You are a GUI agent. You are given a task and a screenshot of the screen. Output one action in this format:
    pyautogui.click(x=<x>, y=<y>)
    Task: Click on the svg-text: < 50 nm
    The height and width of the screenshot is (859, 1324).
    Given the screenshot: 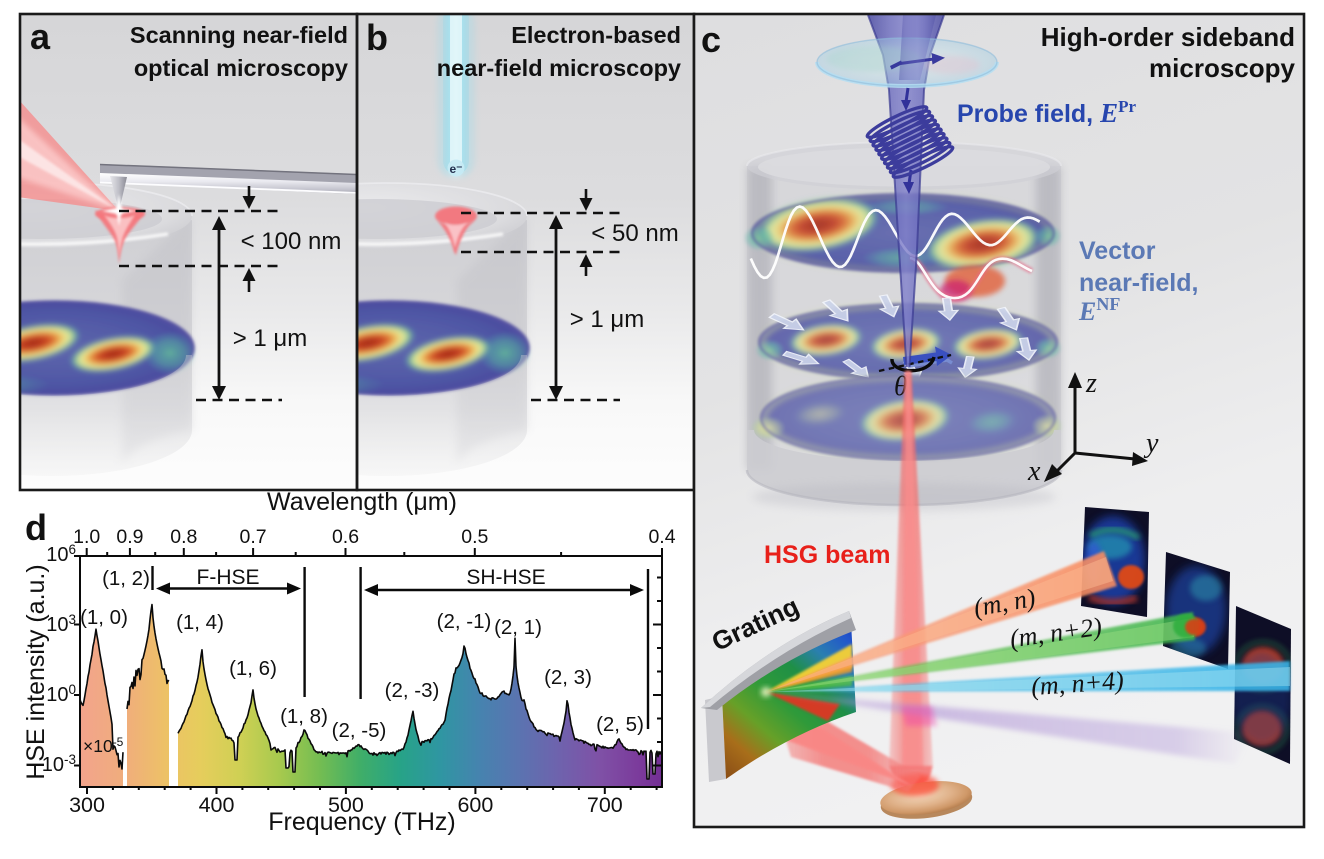 What is the action you would take?
    pyautogui.click(x=634, y=233)
    